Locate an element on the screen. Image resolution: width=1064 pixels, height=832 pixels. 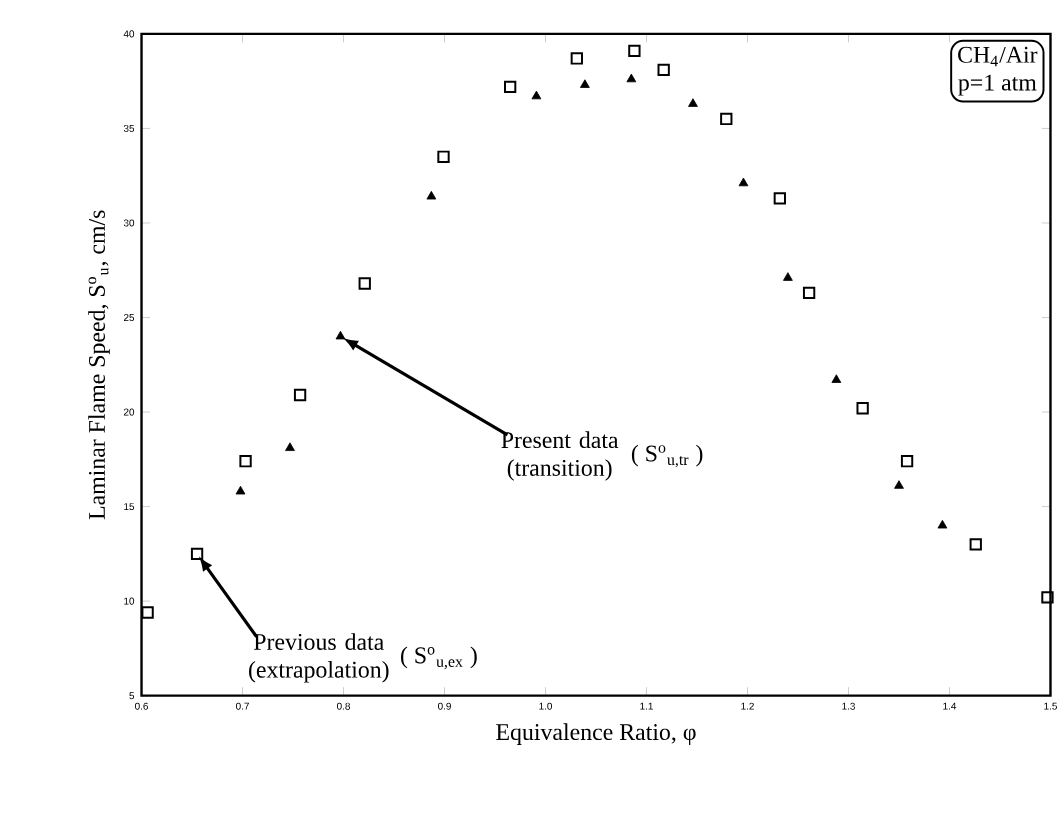
y-axis-title: Laminar Flame Speed, S$^{o}$$_{u}$, cm/s is located at coordinates (99, 365).